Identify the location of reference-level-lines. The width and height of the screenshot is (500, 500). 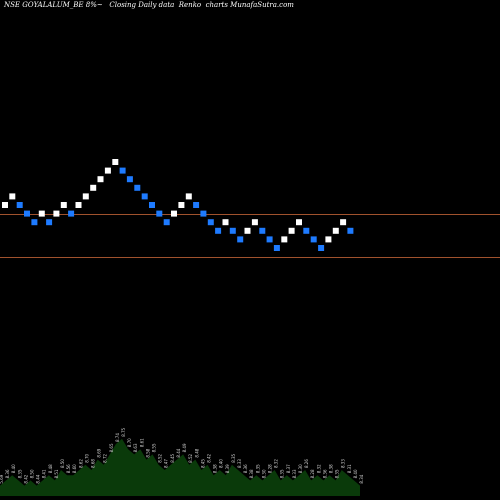
(250, 236).